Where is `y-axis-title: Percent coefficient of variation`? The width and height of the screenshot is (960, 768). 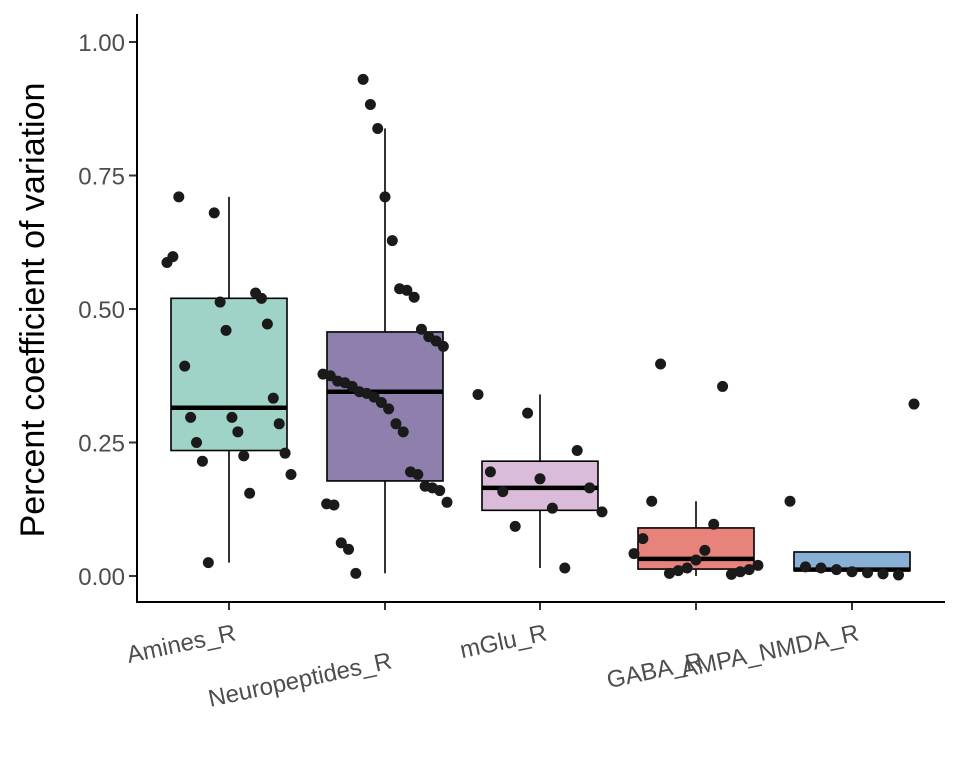
y-axis-title: Percent coefficient of variation is located at coordinates (33, 310).